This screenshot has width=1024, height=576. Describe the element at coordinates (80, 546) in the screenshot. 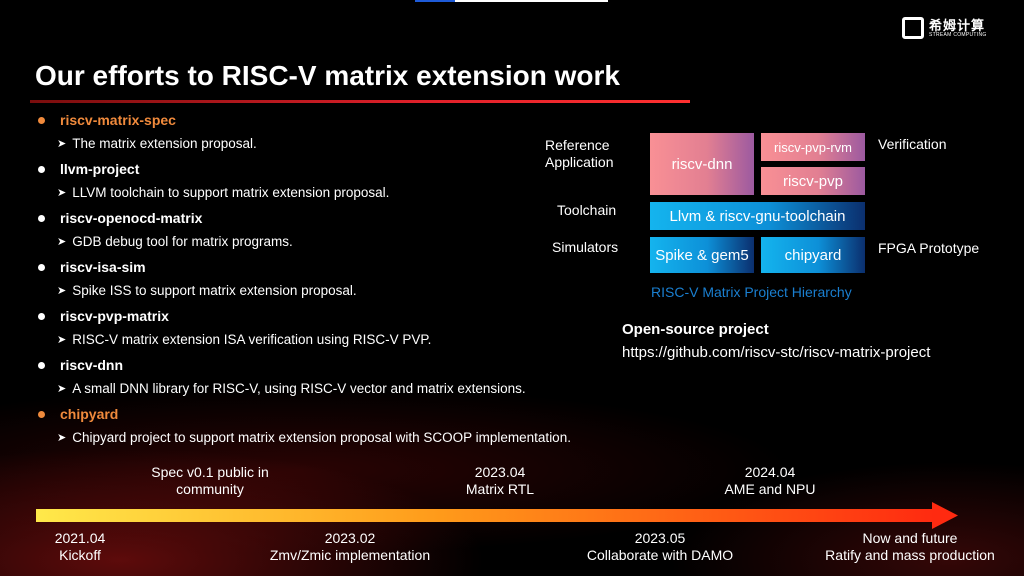

I see `milestone-kickoff: 2021.04 Kickoff` at that location.